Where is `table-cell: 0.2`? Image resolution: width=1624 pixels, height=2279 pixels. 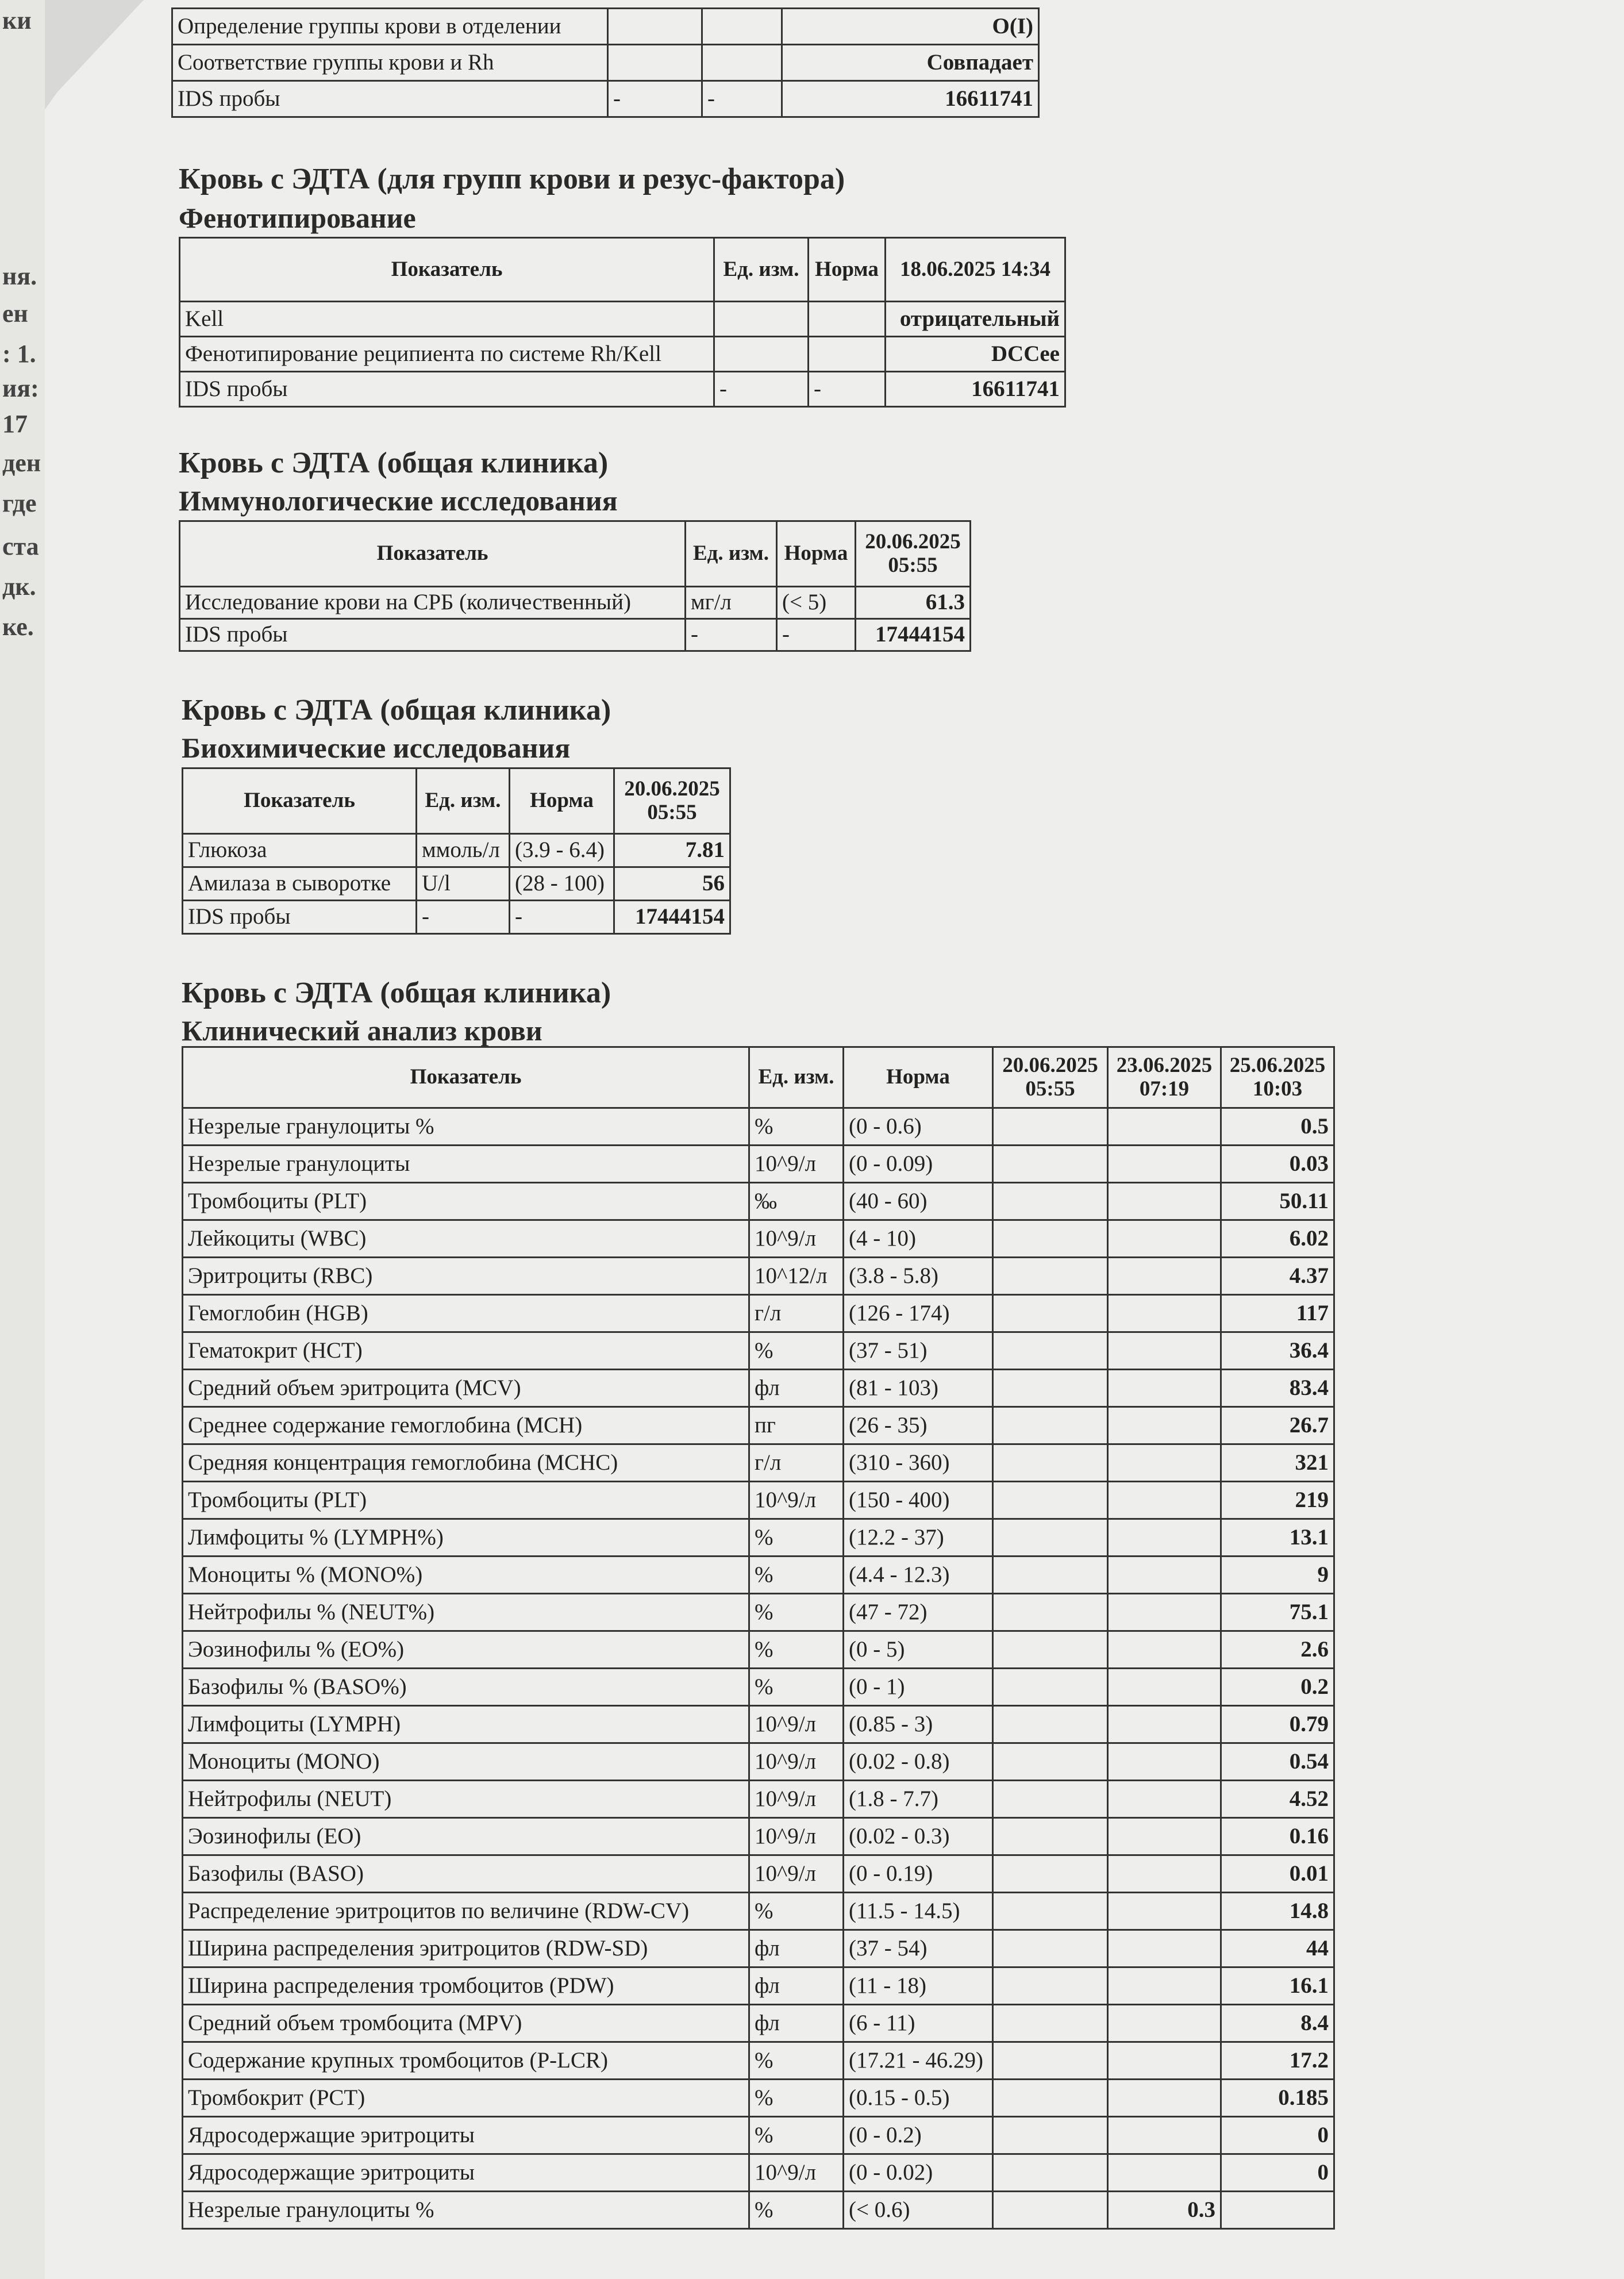
table-cell: 0.2 is located at coordinates (1277, 1687).